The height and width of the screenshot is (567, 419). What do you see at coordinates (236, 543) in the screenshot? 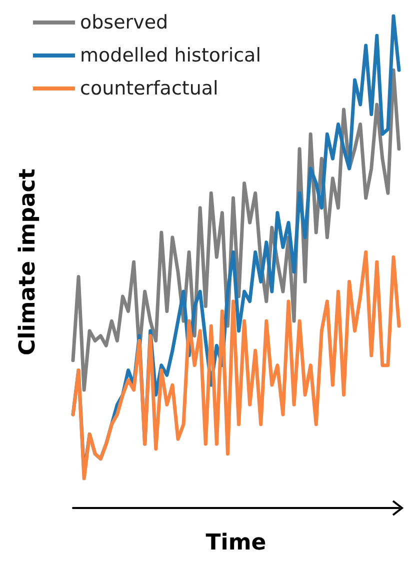
I see `x-axis-title: Time` at bounding box center [236, 543].